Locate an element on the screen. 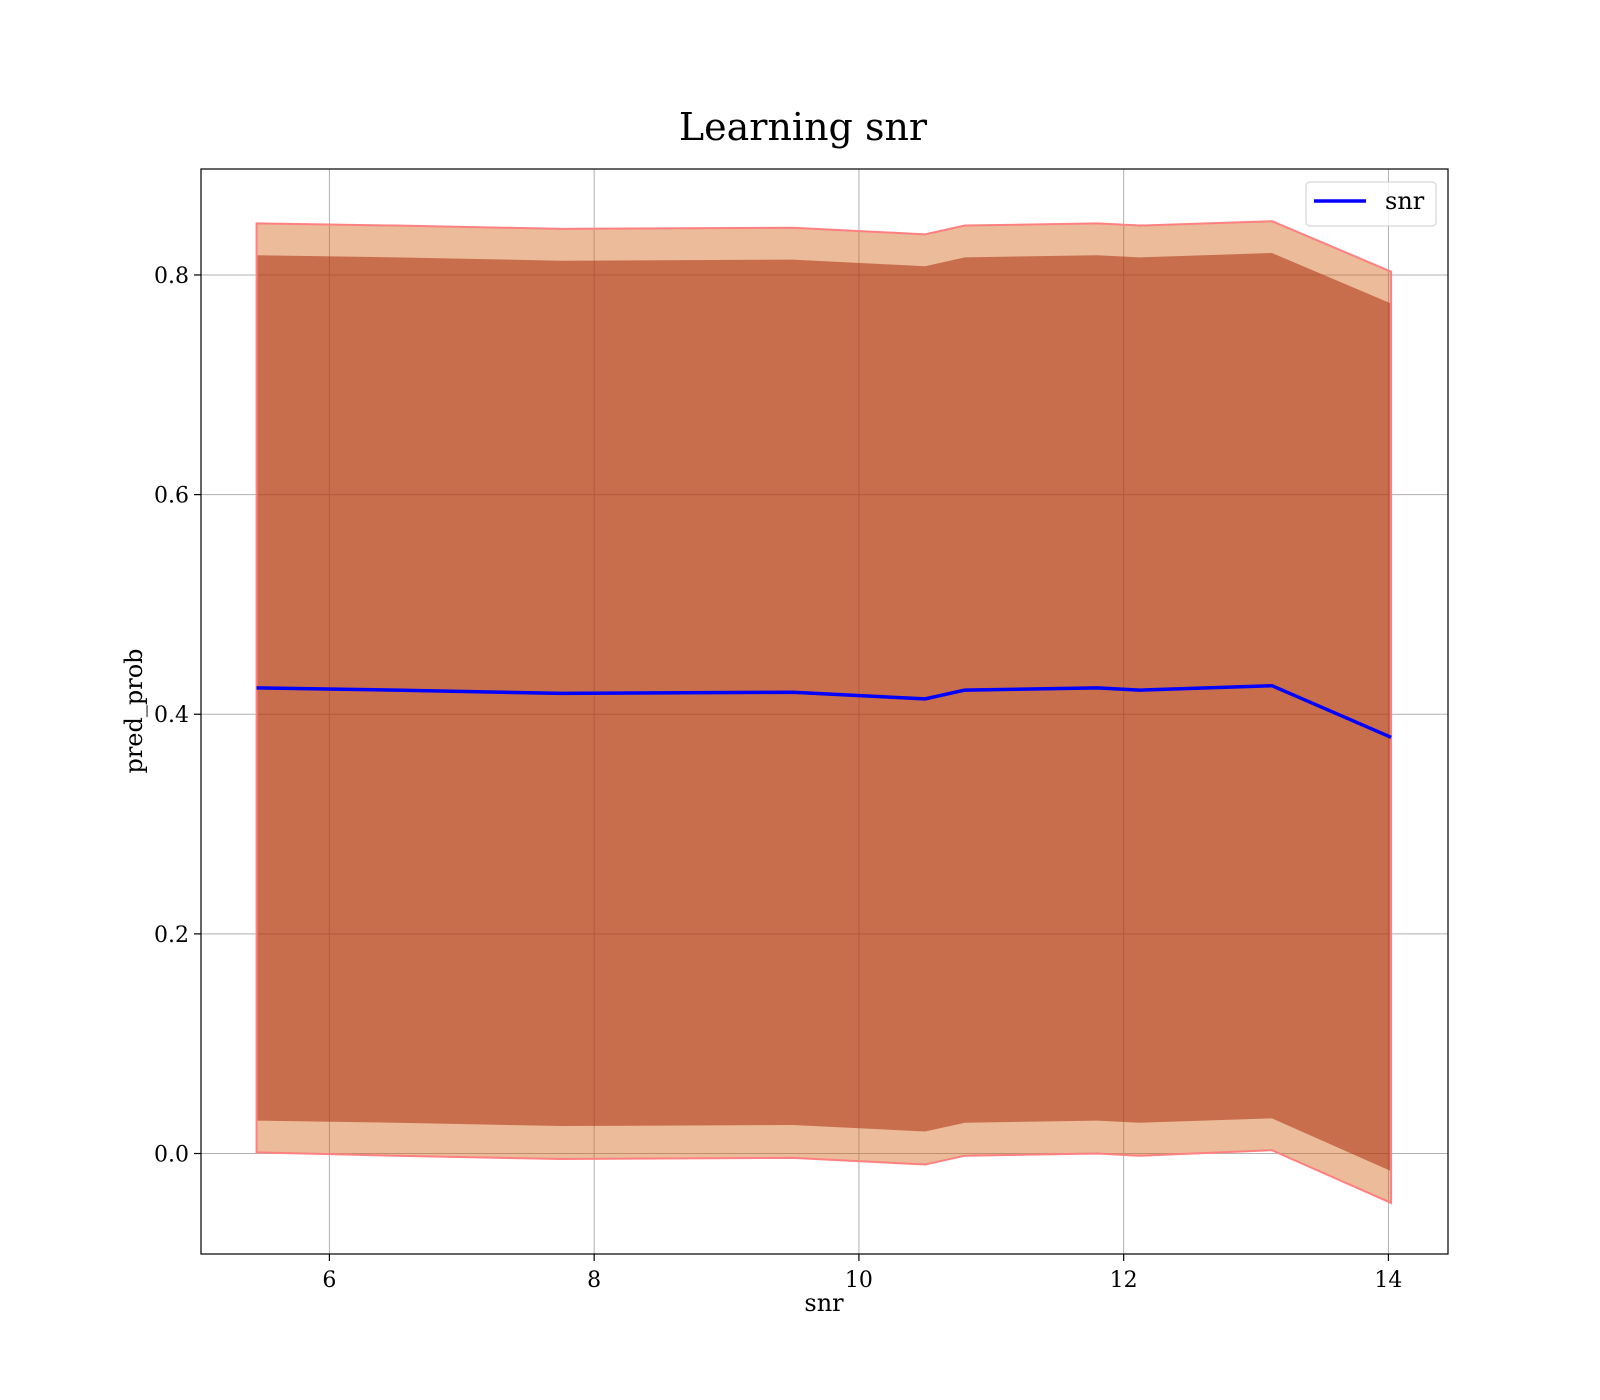 This screenshot has height=1400, width=1600. y-tick-label-2: 0.4 is located at coordinates (171, 715).